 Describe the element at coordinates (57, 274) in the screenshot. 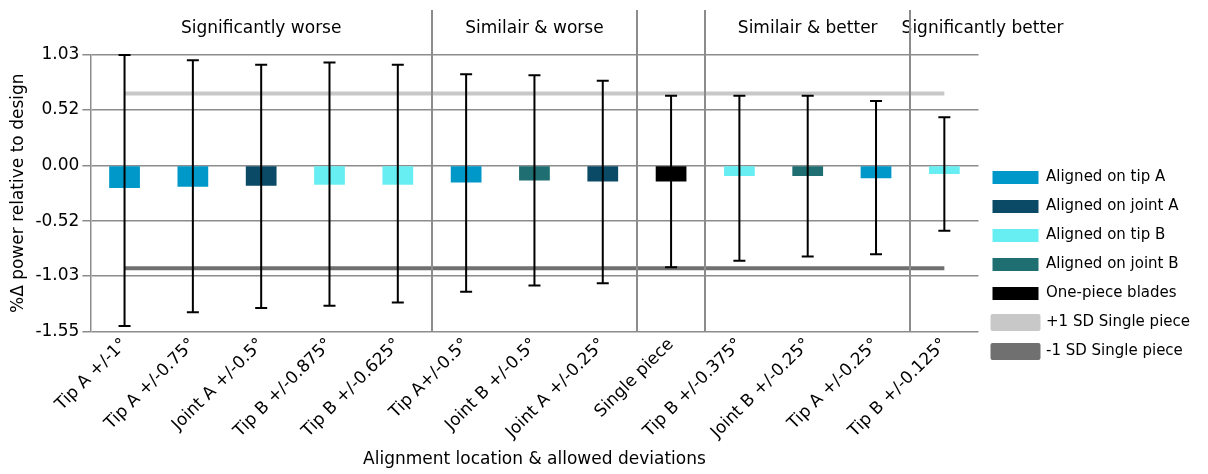

I see `y-tick-label: -1.03` at that location.